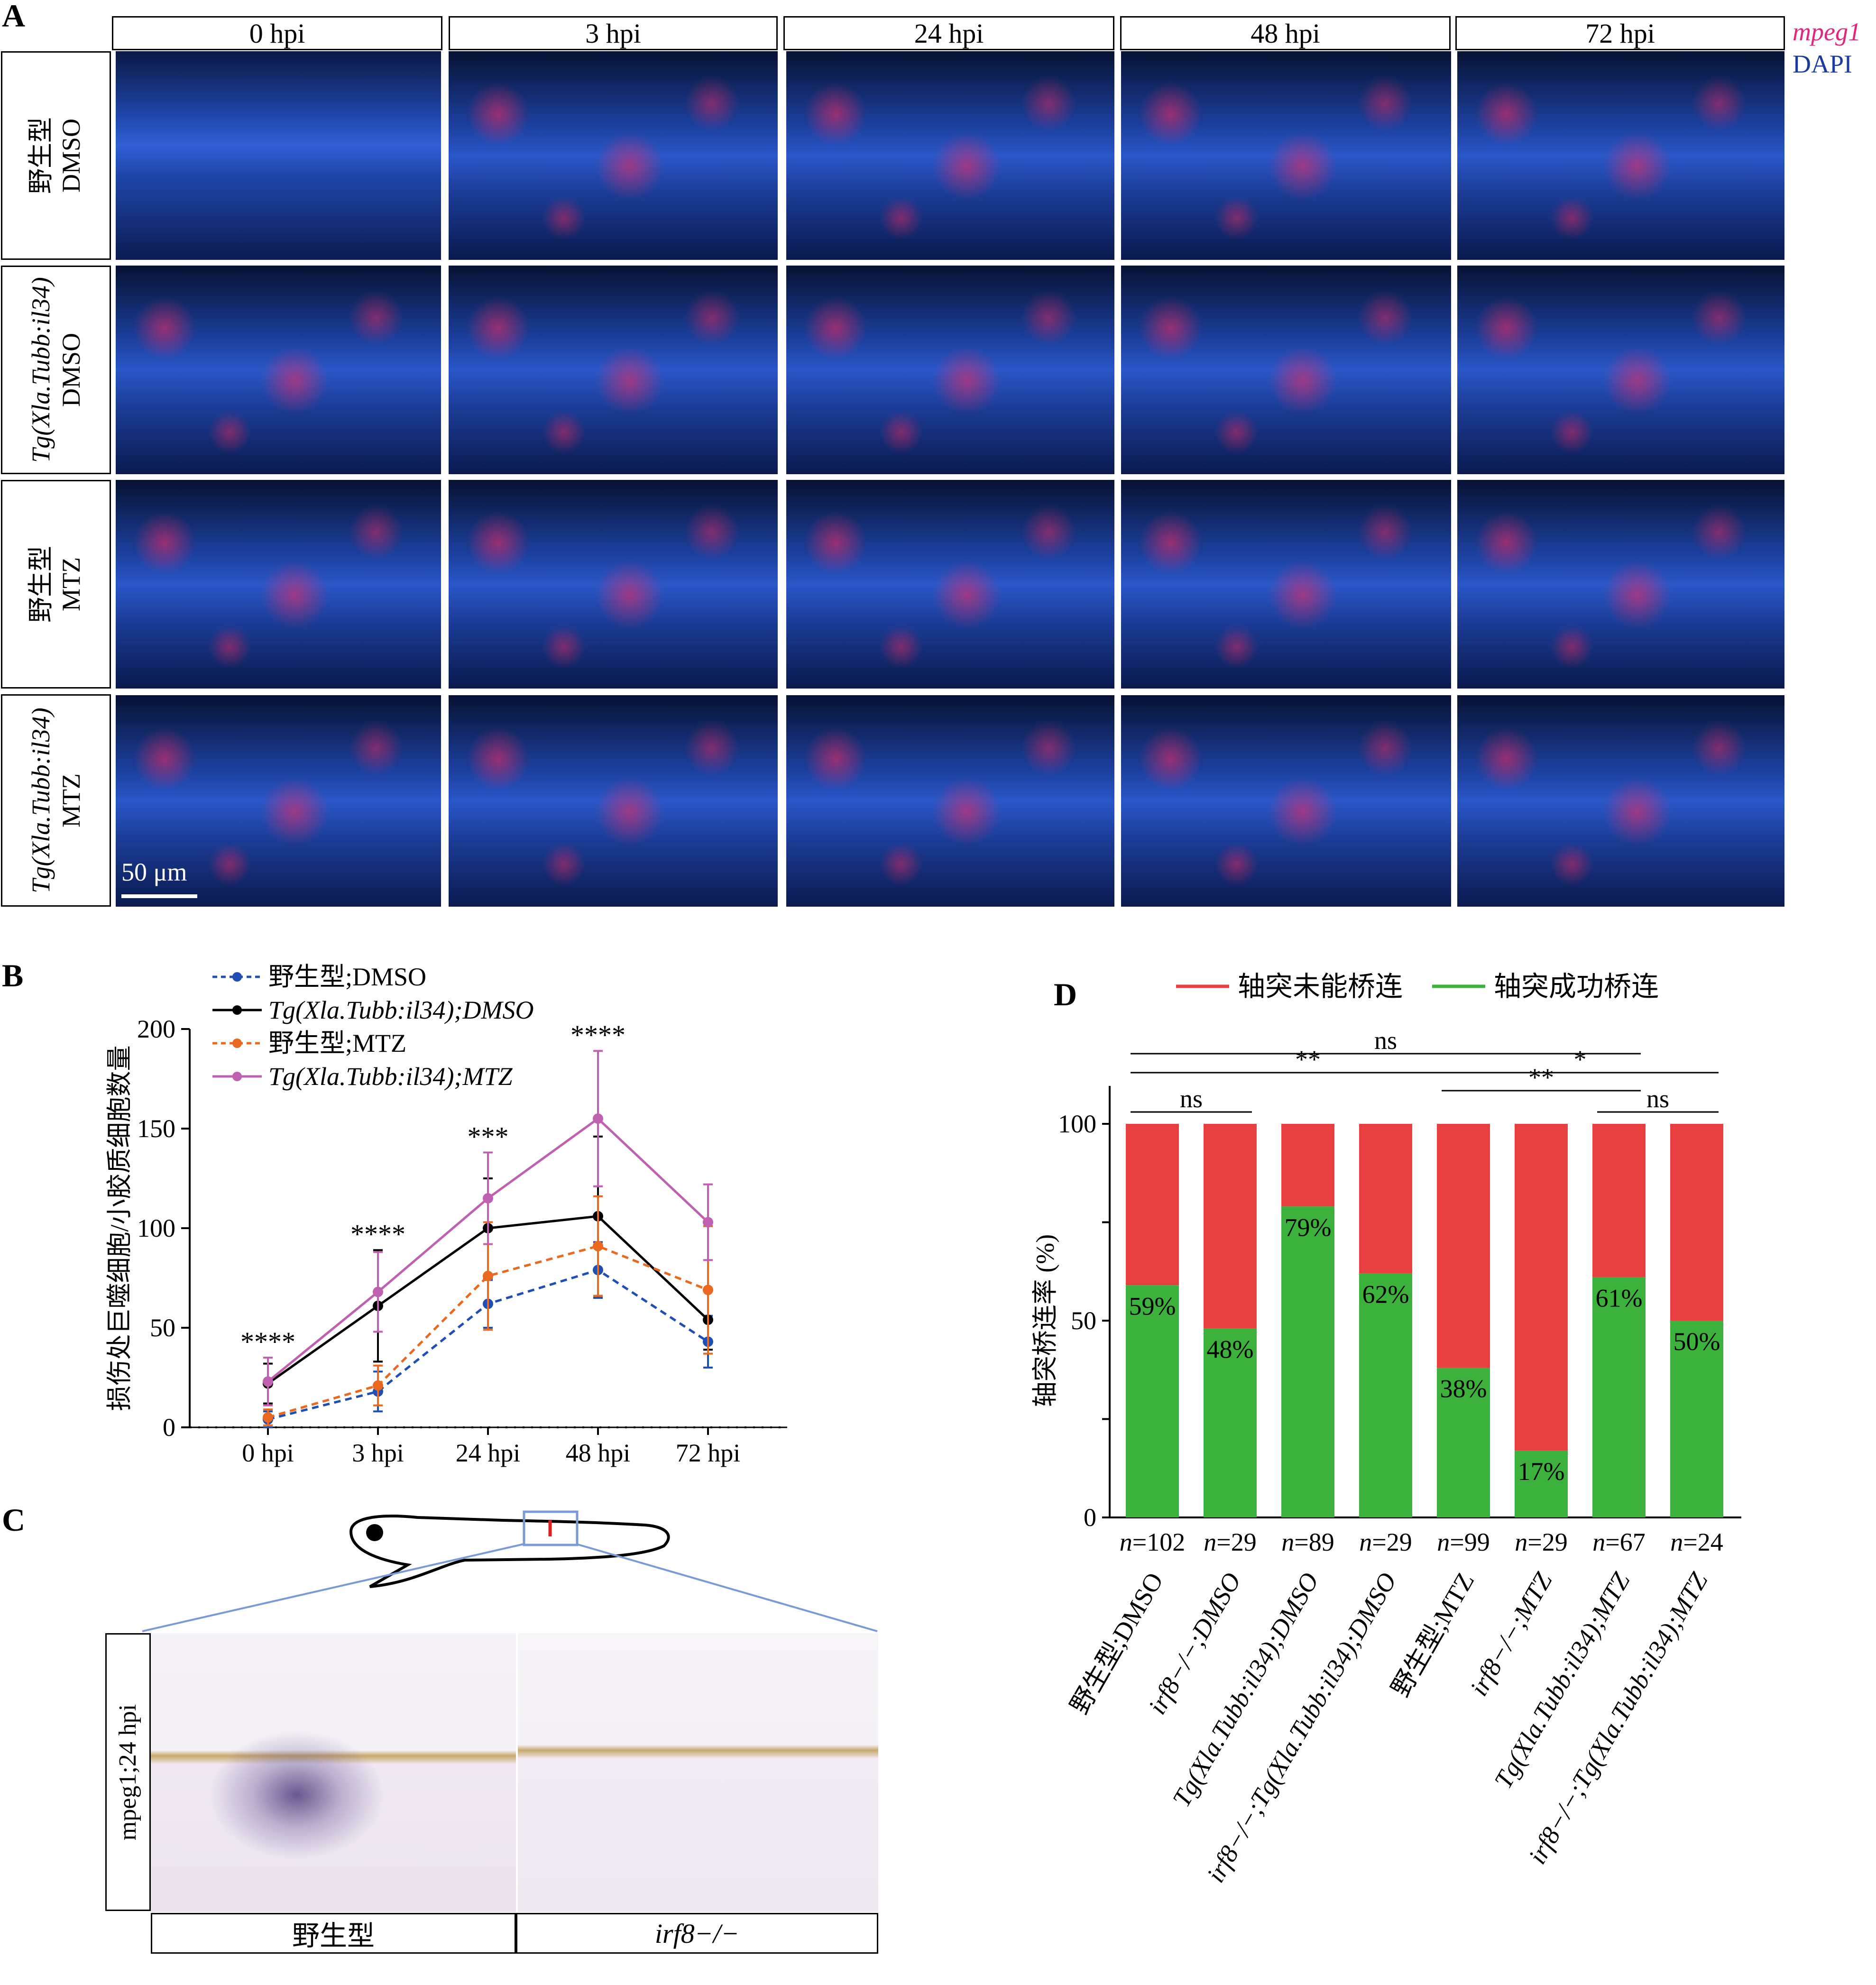 This screenshot has height=1985, width=1876. I want to click on micrograph-tg-dmso-0hpi, so click(278, 370).